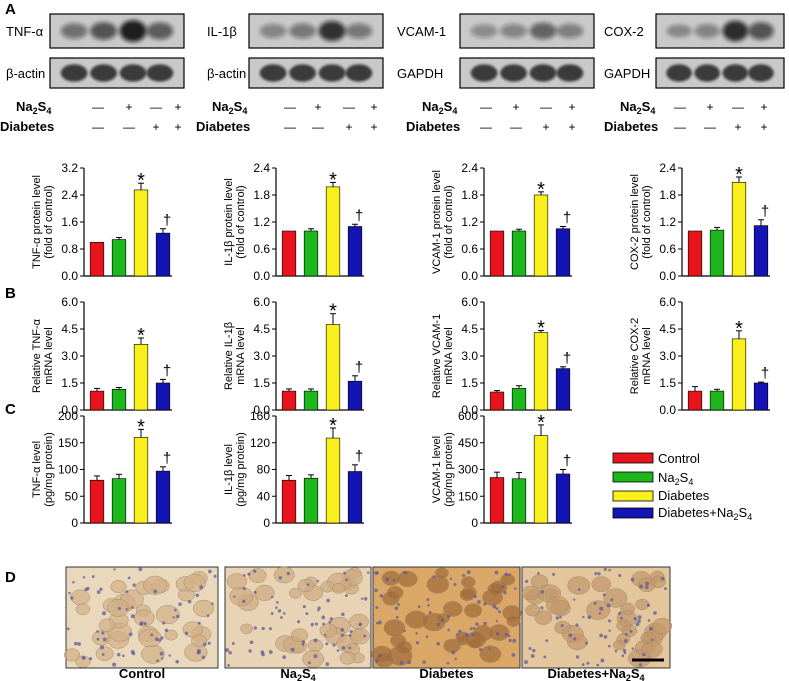  Describe the element at coordinates (10, 293) in the screenshot. I see `panel-label-b: B` at that location.